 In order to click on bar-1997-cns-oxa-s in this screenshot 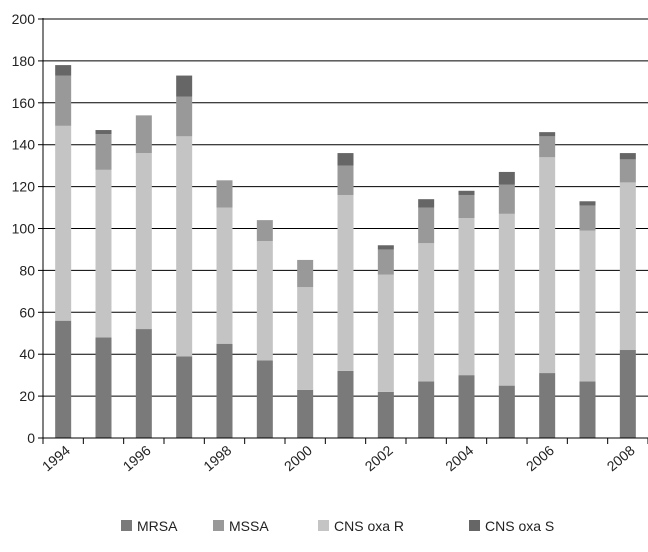, I will do `click(184, 86)`.